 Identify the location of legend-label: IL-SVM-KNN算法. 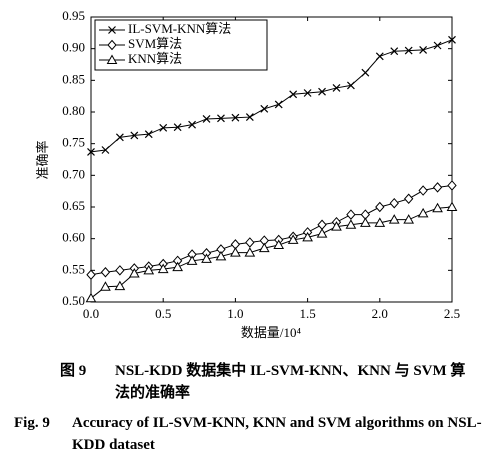
(179, 28).